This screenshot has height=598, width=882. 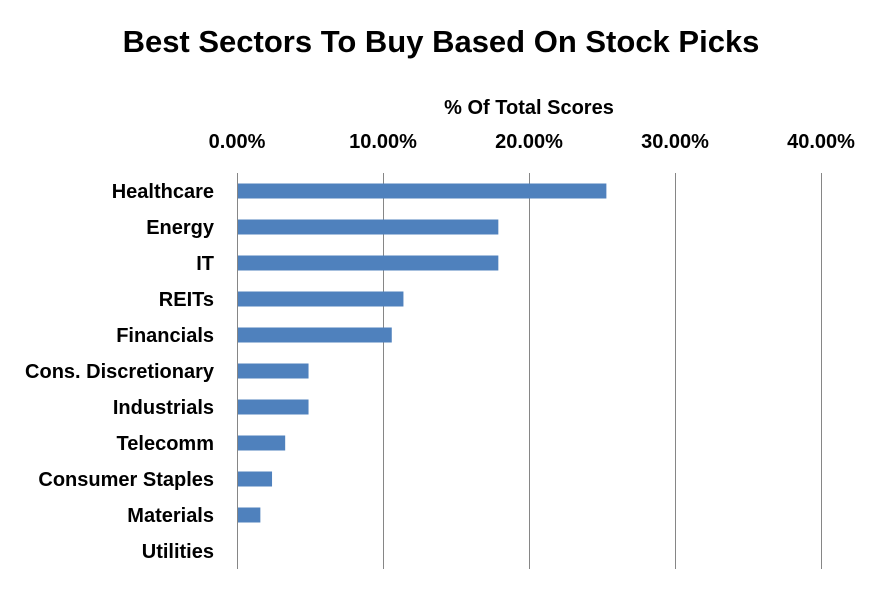 What do you see at coordinates (529, 108) in the screenshot?
I see `x-axis-title: % Of Total Scores` at bounding box center [529, 108].